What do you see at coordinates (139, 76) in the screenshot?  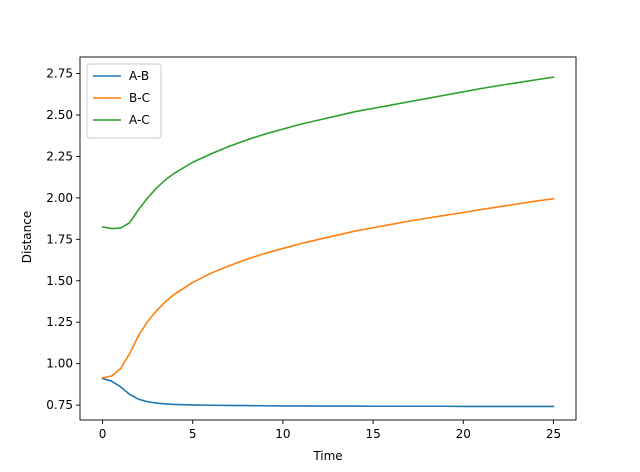 I see `legend-label-a-b: A-B` at bounding box center [139, 76].